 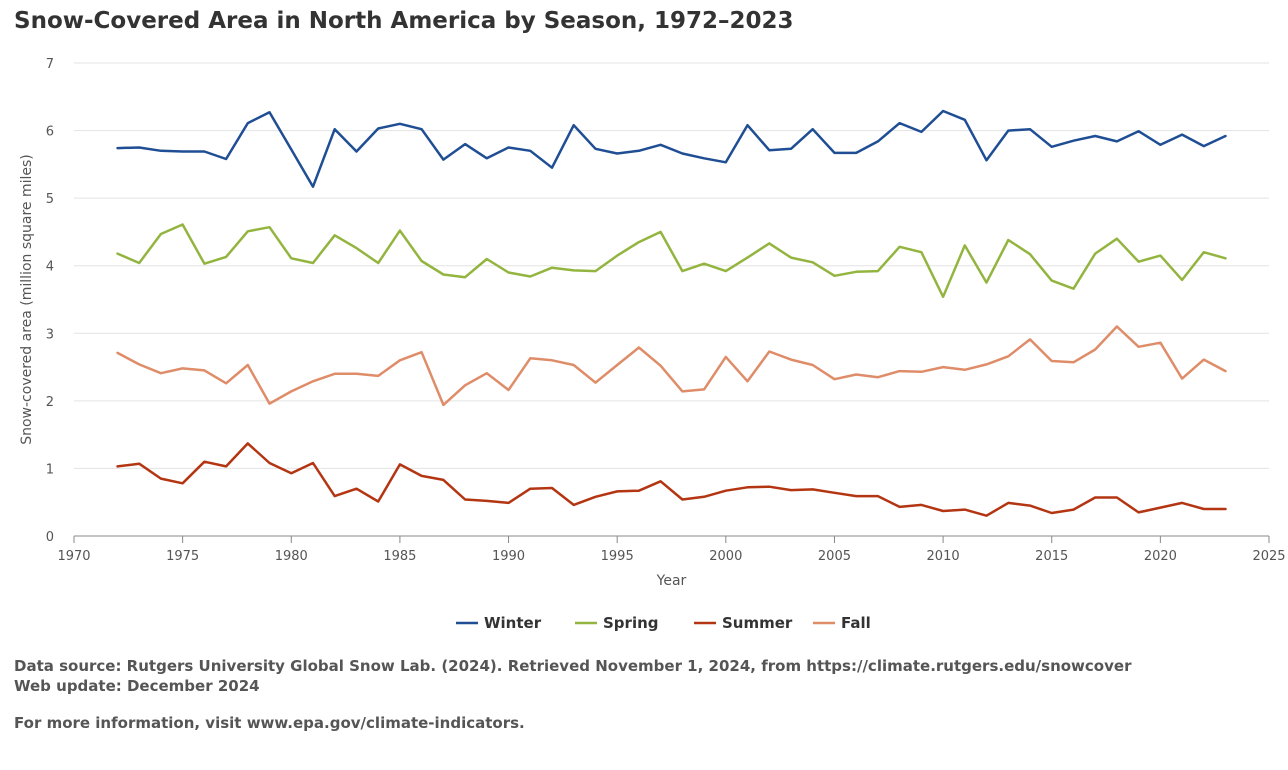 I want to click on series-line-summer, so click(x=671, y=479).